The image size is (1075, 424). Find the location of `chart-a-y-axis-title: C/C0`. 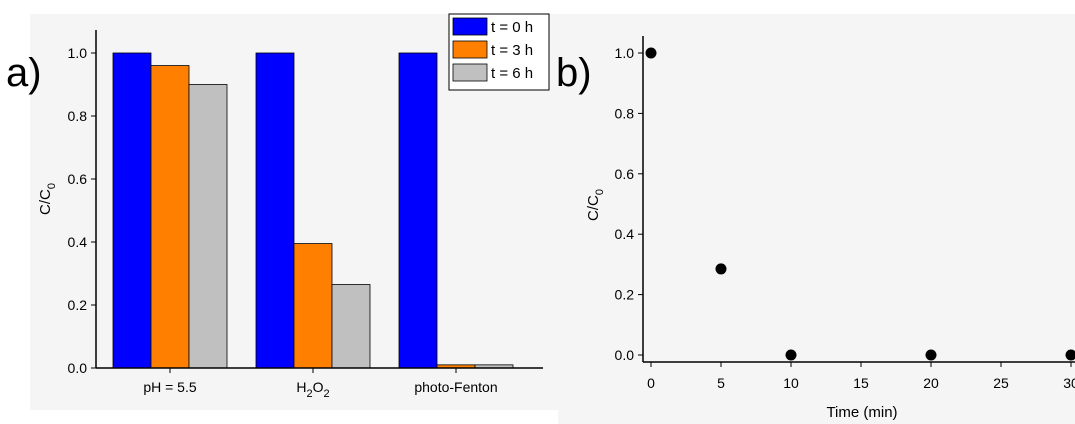

chart-a-y-axis-title: C/C0 is located at coordinates (47, 199).